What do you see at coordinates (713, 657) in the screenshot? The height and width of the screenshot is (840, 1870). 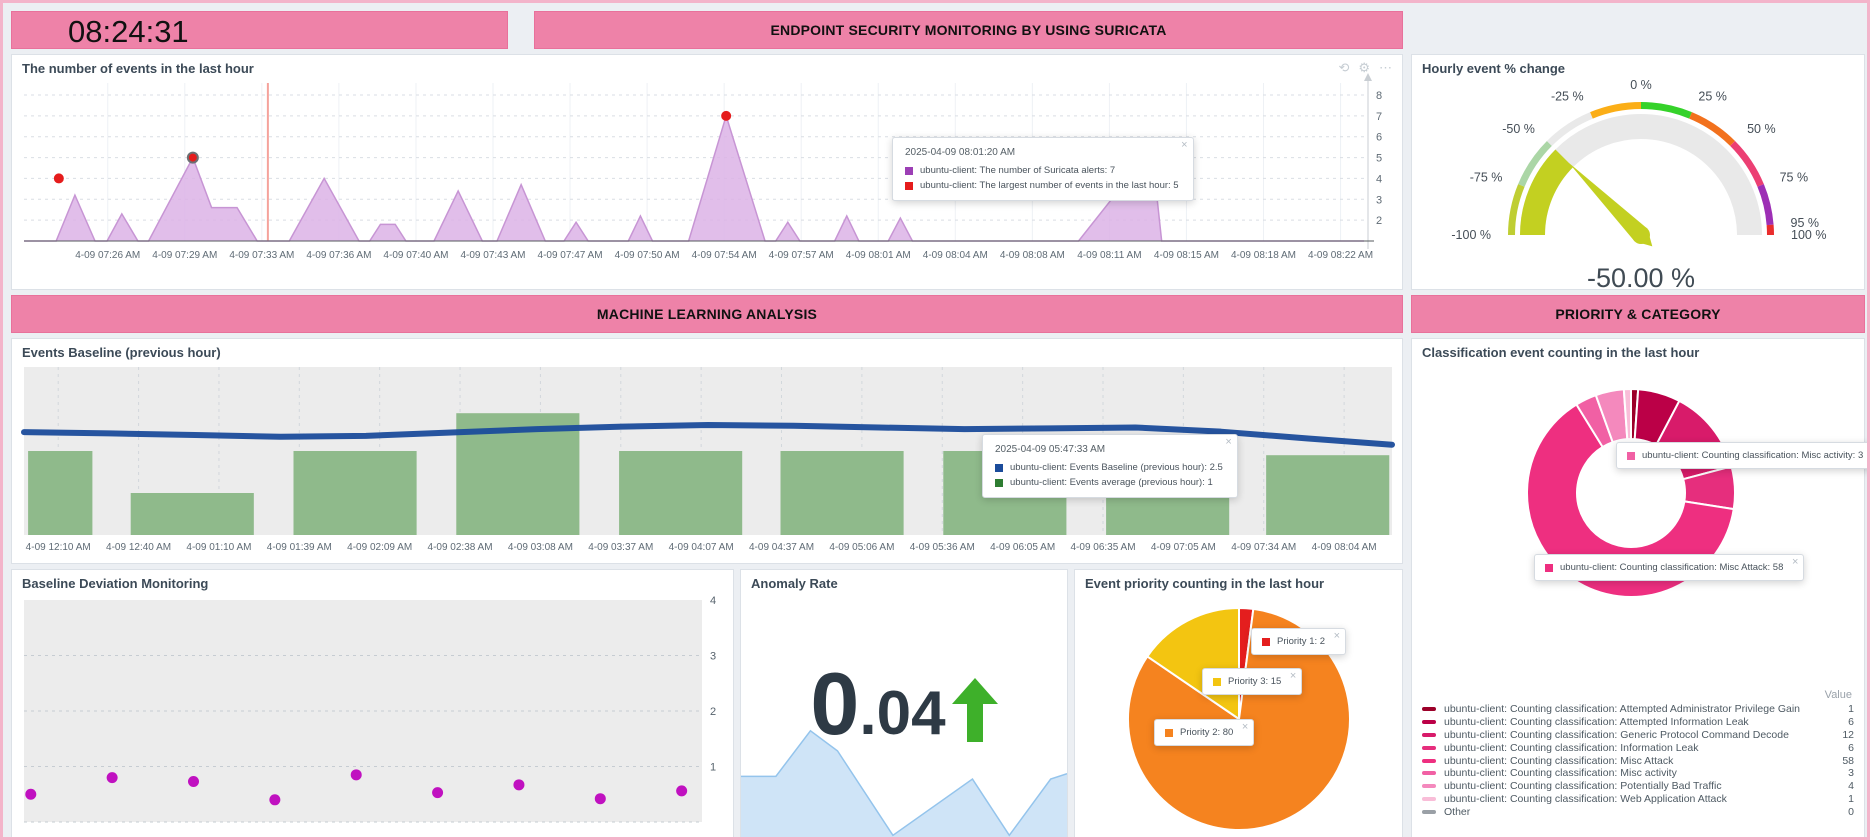 I see `svg-text: 3` at bounding box center [713, 657].